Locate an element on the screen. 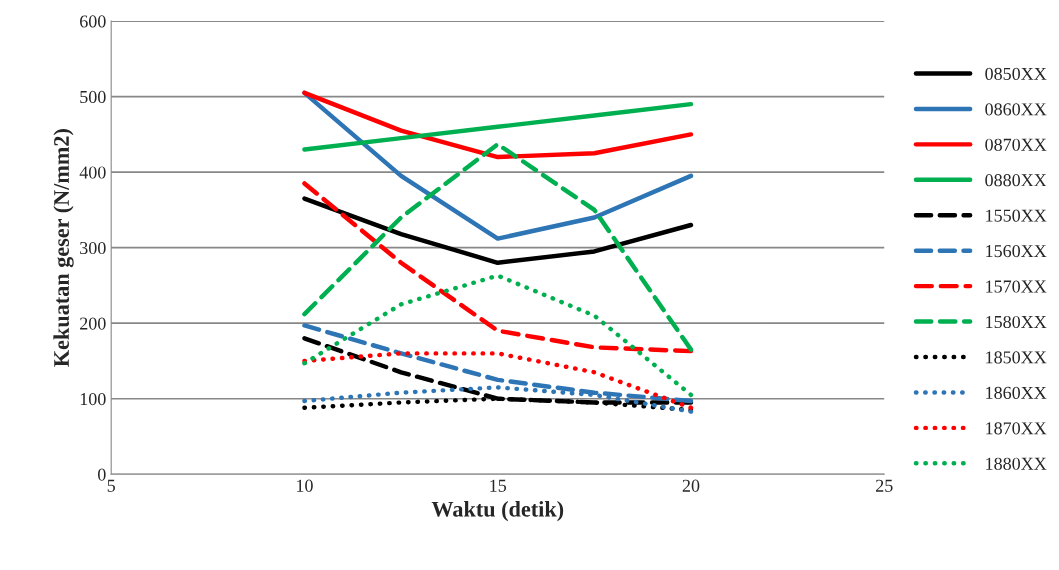  legend-label: 1570XX is located at coordinates (1016, 286).